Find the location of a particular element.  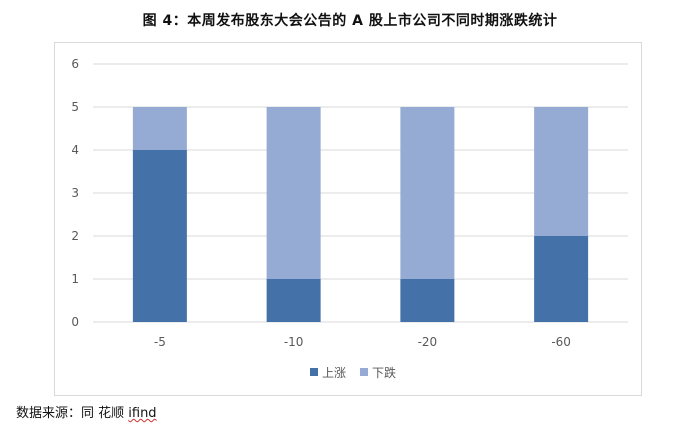

legend-label: 下跌 is located at coordinates (384, 372).